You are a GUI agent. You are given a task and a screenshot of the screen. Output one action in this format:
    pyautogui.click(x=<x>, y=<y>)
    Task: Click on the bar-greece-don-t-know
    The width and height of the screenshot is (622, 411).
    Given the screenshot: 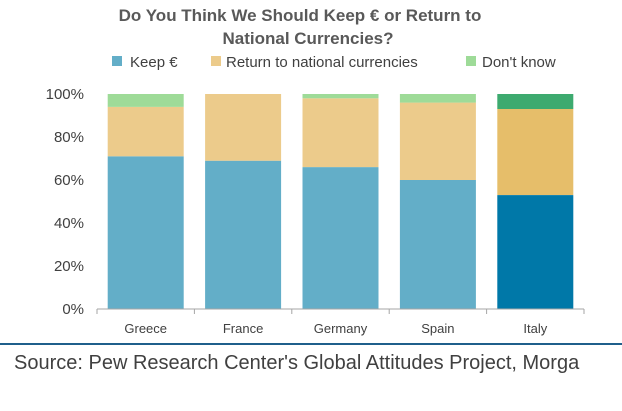 What is the action you would take?
    pyautogui.click(x=145, y=100)
    